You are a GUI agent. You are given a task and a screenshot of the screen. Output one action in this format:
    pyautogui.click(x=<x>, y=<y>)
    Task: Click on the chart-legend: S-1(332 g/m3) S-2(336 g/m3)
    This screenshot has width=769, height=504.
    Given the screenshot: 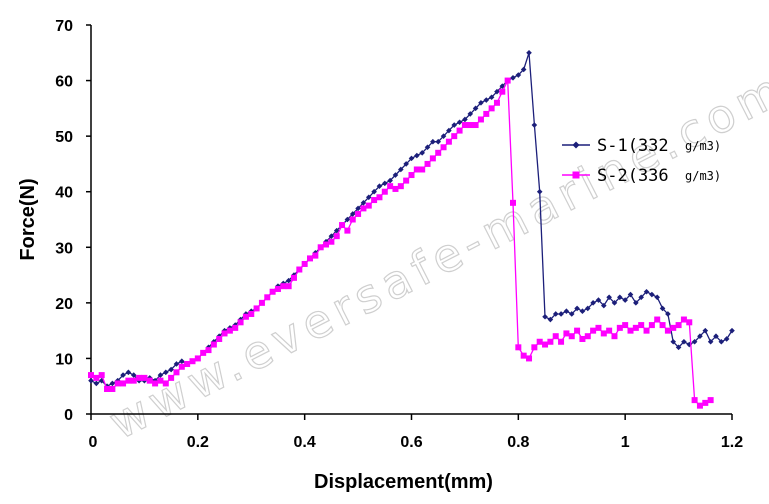 What is the action you would take?
    pyautogui.click(x=641, y=161)
    